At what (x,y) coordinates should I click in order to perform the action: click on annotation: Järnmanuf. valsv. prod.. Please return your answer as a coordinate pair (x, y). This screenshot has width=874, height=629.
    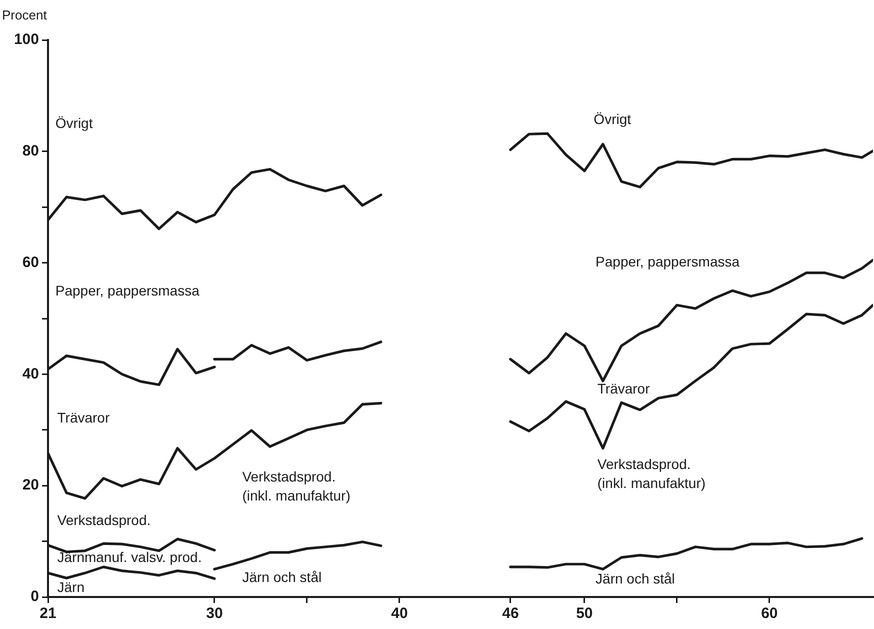
    Looking at the image, I should click on (129, 556).